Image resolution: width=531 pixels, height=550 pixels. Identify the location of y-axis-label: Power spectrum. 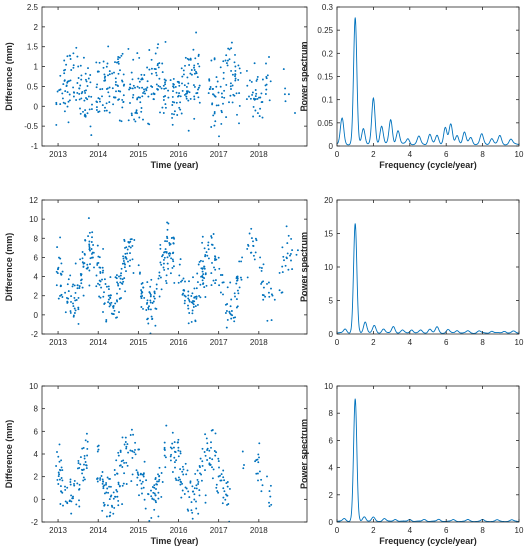
(304, 76).